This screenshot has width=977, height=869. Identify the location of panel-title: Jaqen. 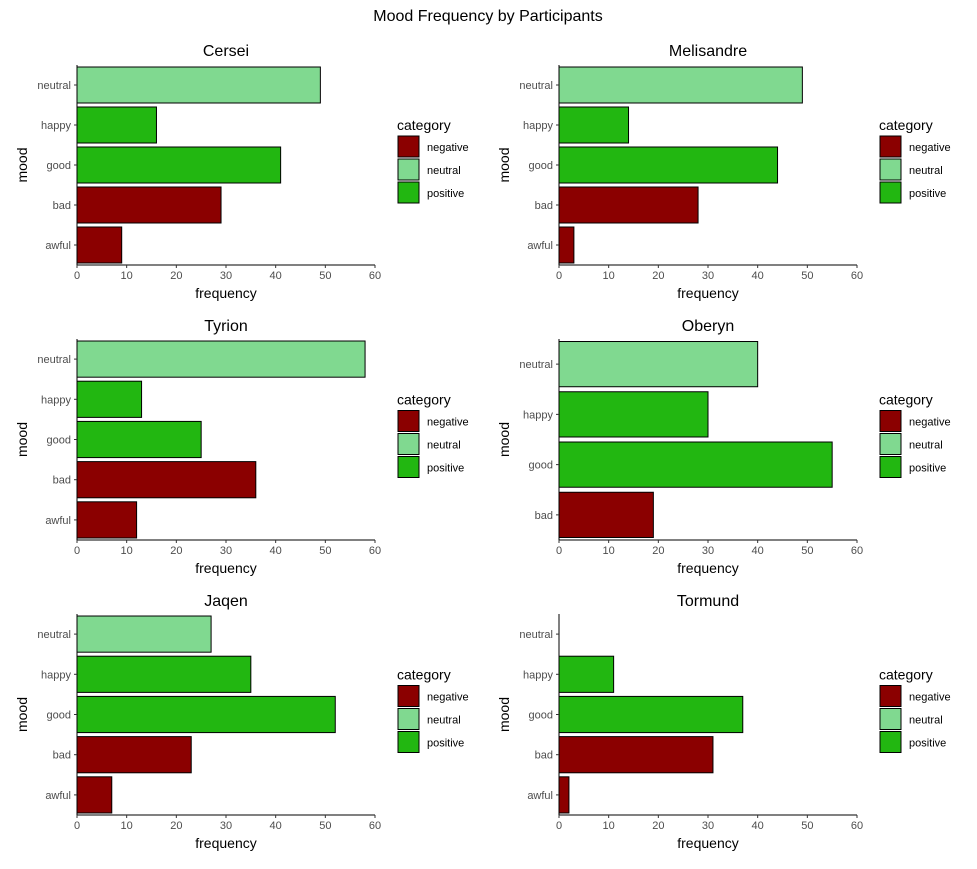
(226, 601).